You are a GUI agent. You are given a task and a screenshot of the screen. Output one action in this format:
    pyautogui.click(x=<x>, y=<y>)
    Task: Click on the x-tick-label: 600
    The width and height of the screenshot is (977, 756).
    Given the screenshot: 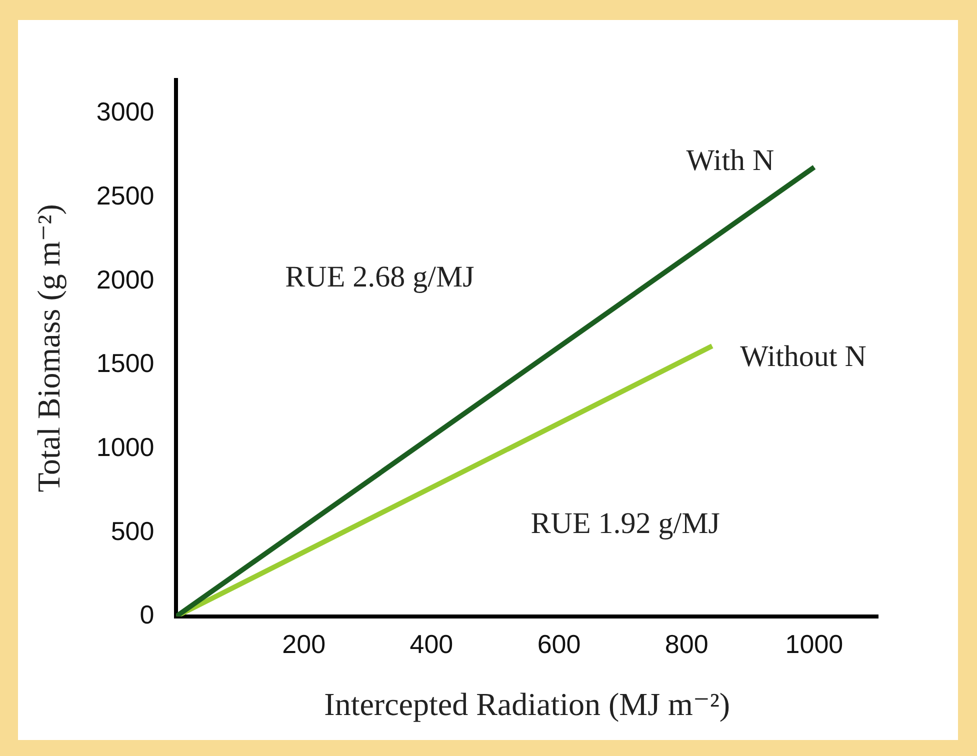 What is the action you would take?
    pyautogui.click(x=559, y=644)
    